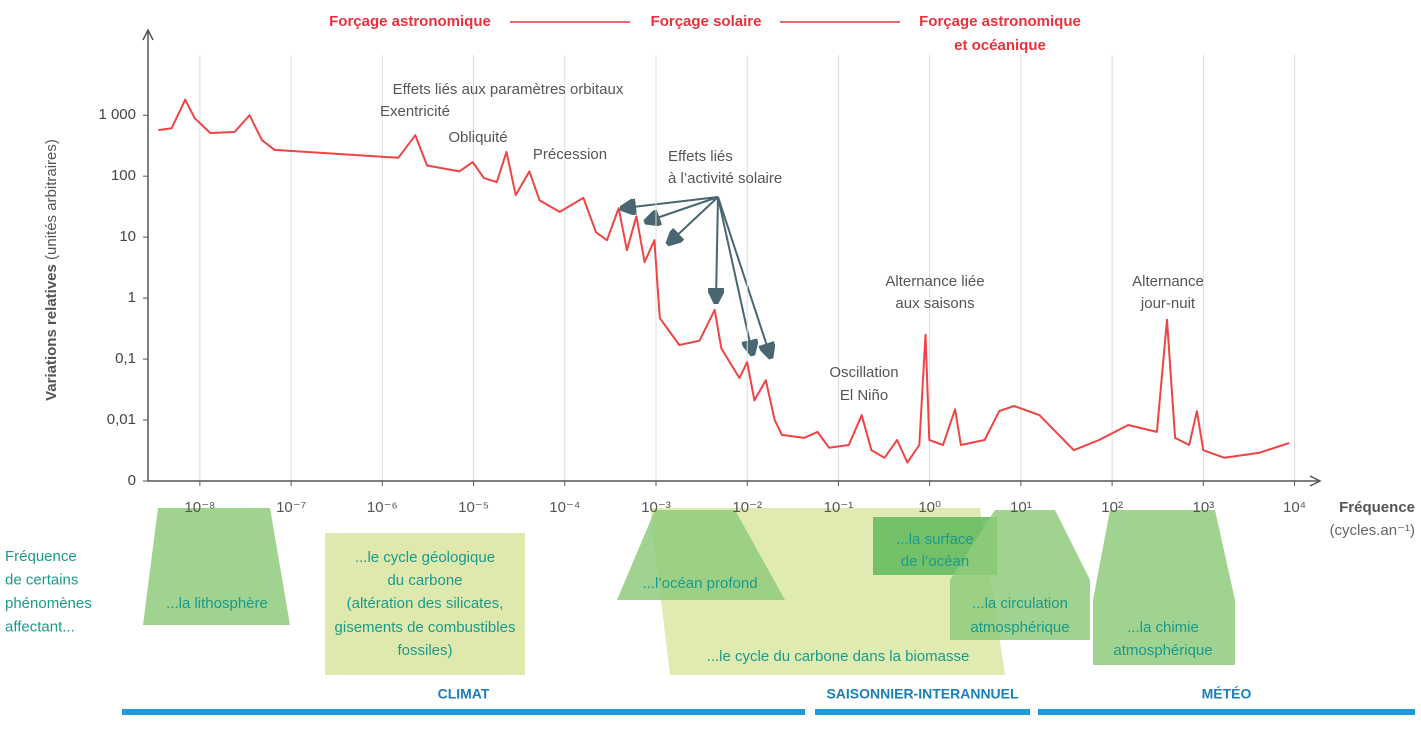 This screenshot has width=1421, height=730. I want to click on phenomenon-label: ...la surface, so click(935, 539).